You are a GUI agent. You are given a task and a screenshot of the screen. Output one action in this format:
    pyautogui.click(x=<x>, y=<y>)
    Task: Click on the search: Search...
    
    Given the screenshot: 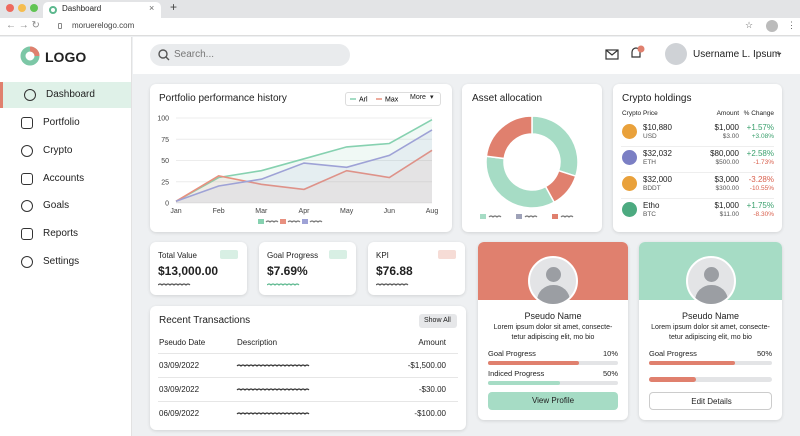 What is the action you would take?
    pyautogui.click(x=250, y=55)
    